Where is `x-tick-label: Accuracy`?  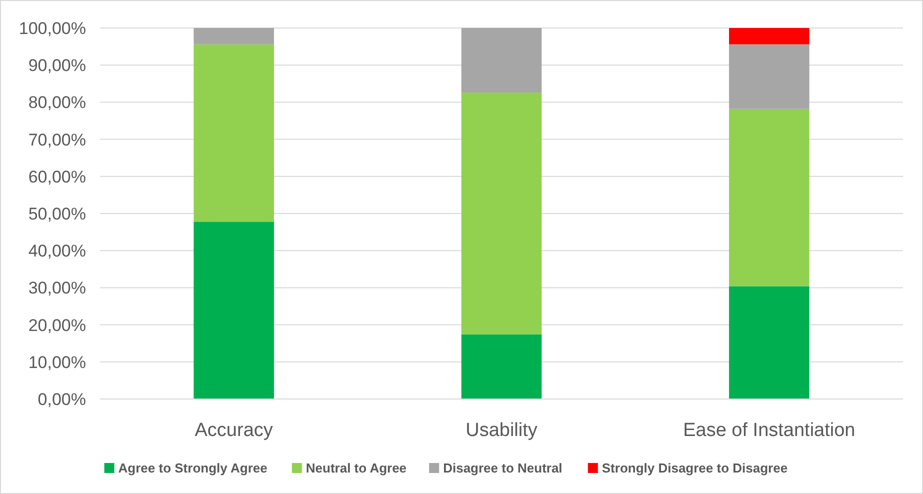 x-tick-label: Accuracy is located at coordinates (234, 430).